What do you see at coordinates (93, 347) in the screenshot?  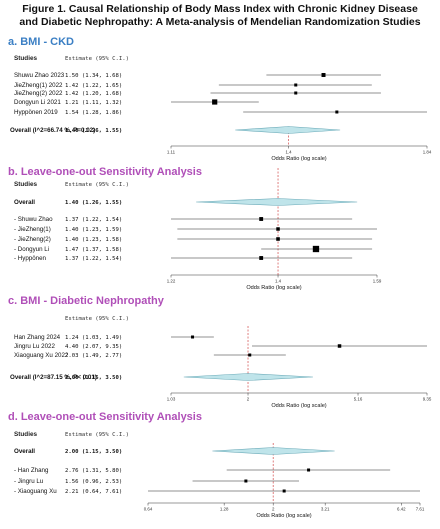 I see `study-estimate: 4.40 (2.07, 9.35)` at bounding box center [93, 347].